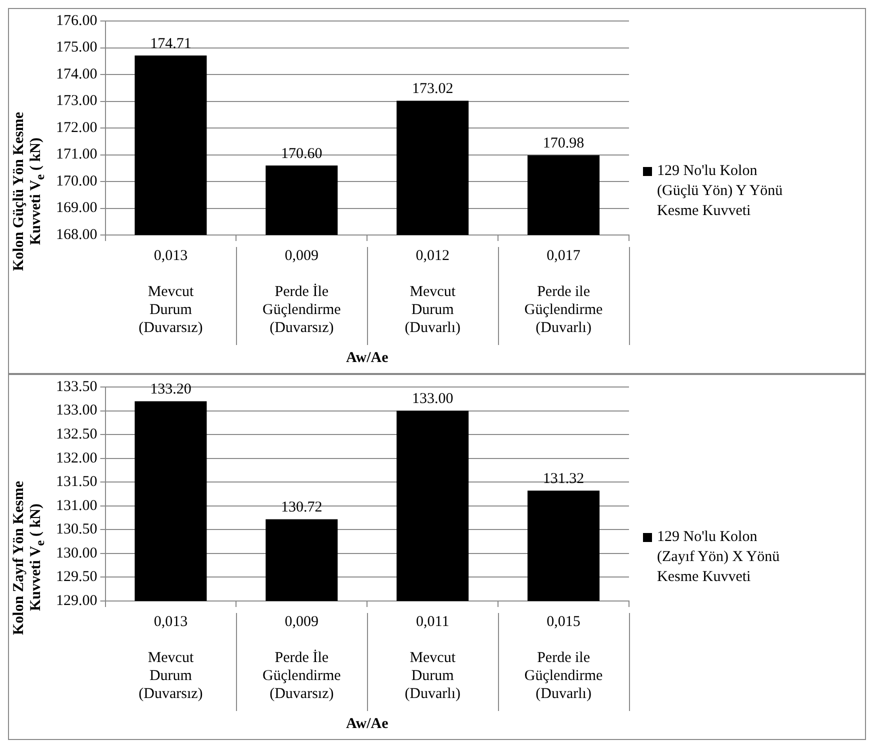 The width and height of the screenshot is (878, 749). What do you see at coordinates (77, 74) in the screenshot?
I see `y-tick-label: 174.00` at bounding box center [77, 74].